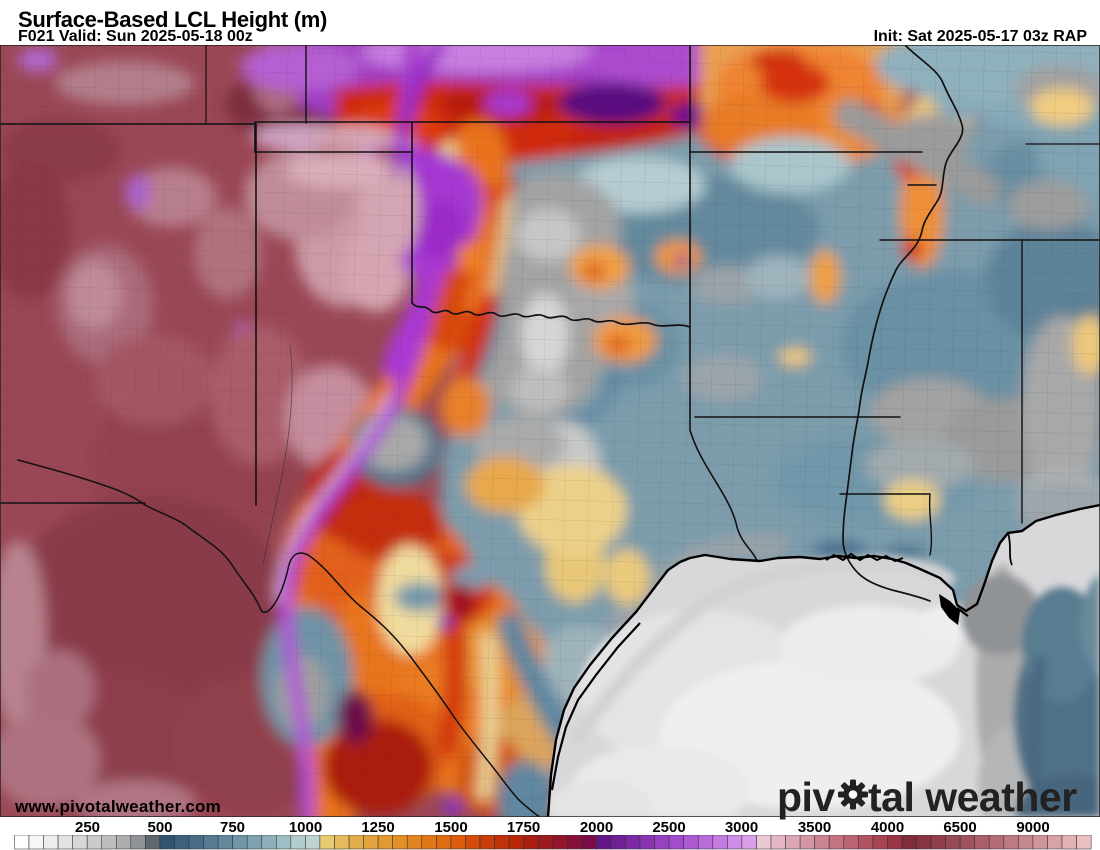  Describe the element at coordinates (806, 797) in the screenshot. I see `svg-text: piv` at that location.